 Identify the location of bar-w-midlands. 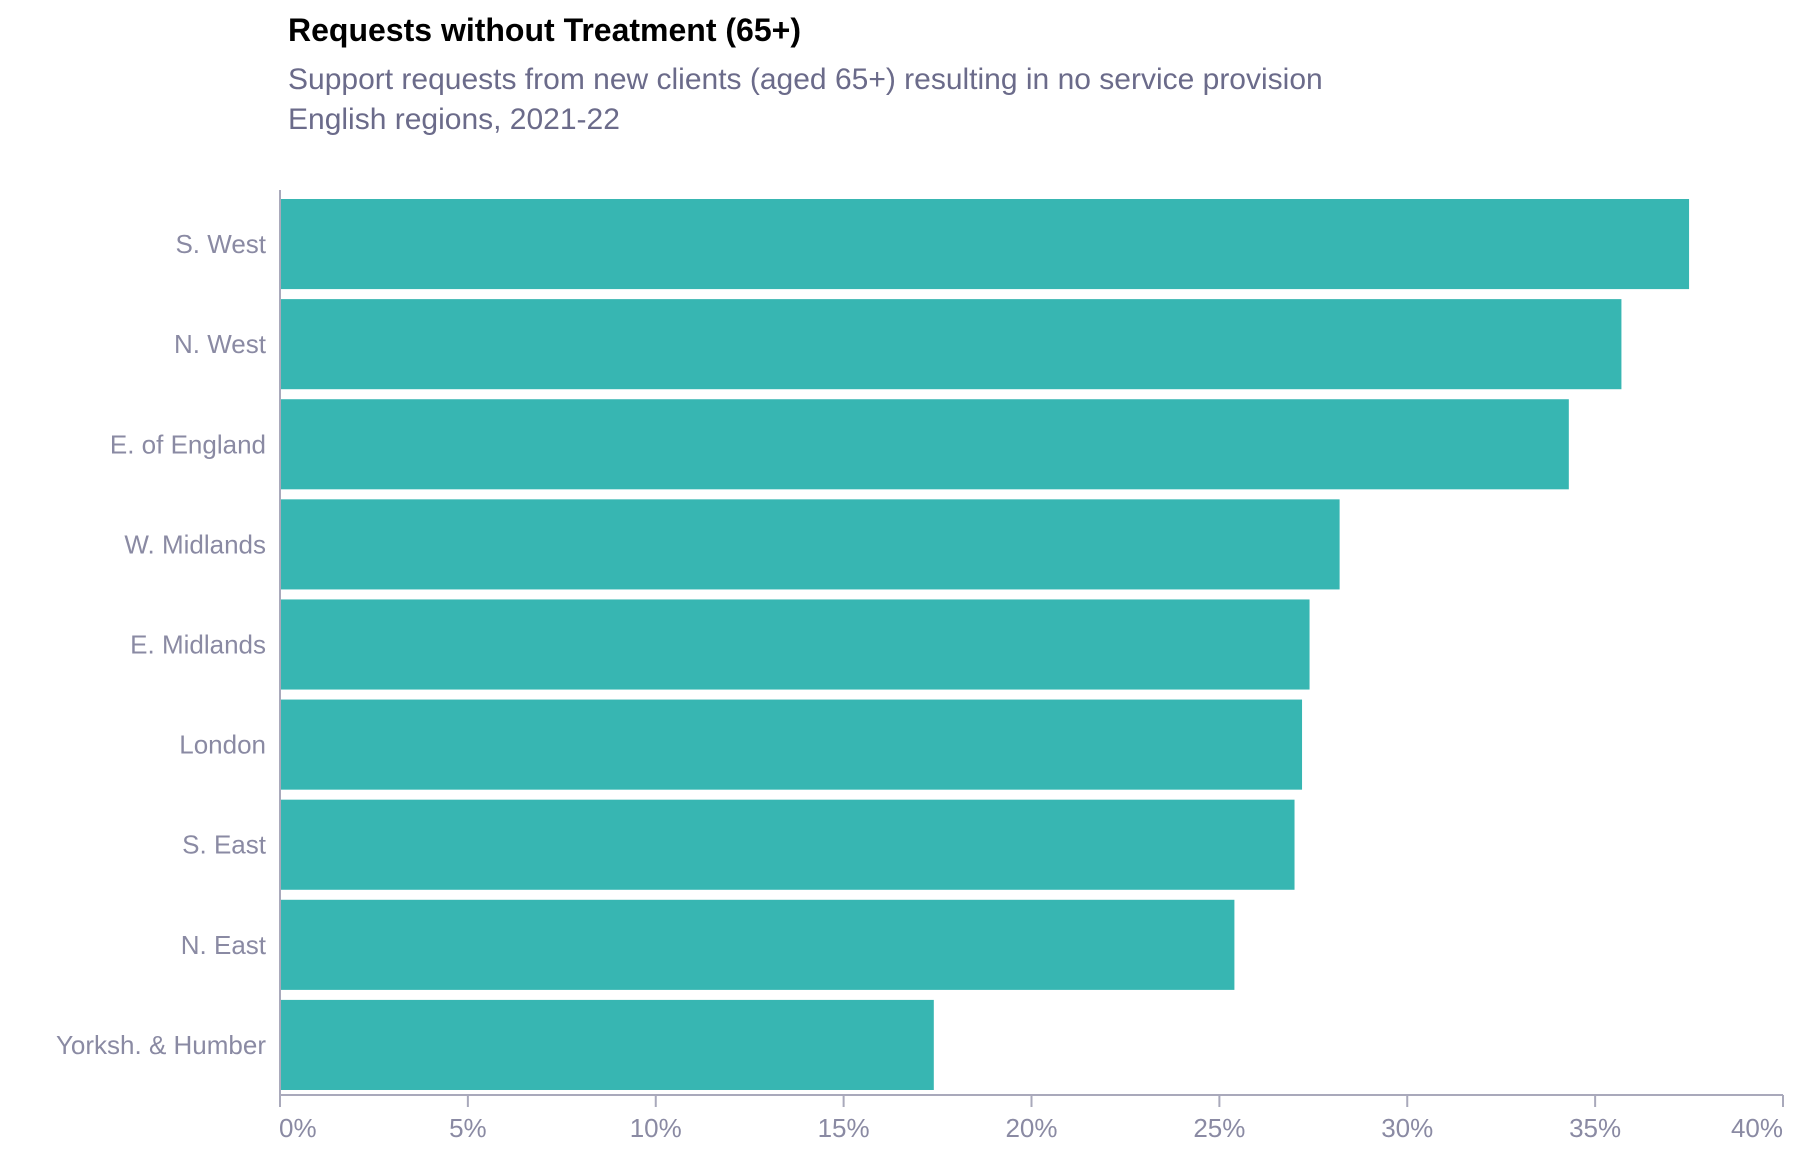
(810, 544).